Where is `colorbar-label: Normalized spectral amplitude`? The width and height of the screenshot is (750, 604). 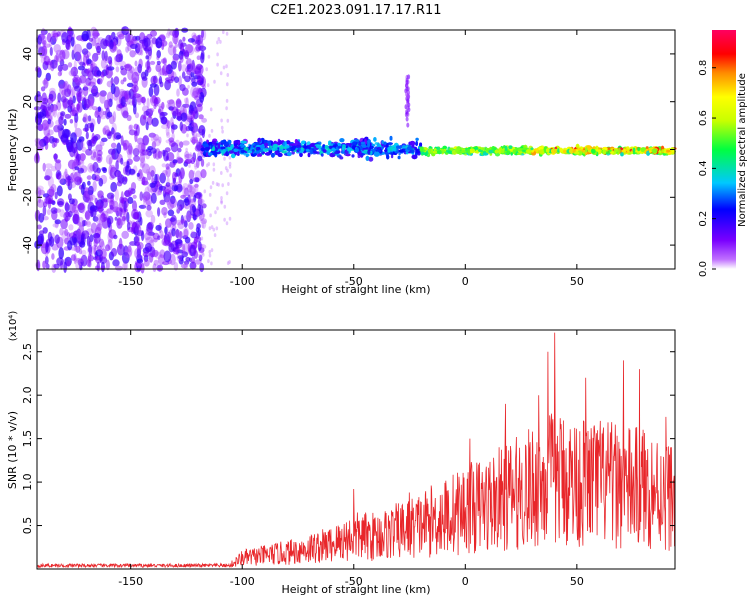
colorbar-label: Normalized spectral amplitude is located at coordinates (742, 150).